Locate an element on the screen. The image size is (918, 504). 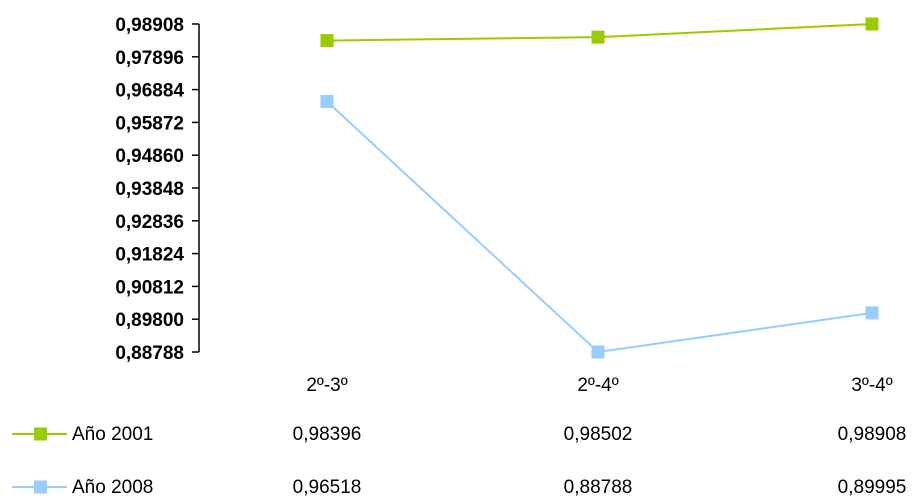
y-tick-label: 0,92836 is located at coordinates (149, 222).